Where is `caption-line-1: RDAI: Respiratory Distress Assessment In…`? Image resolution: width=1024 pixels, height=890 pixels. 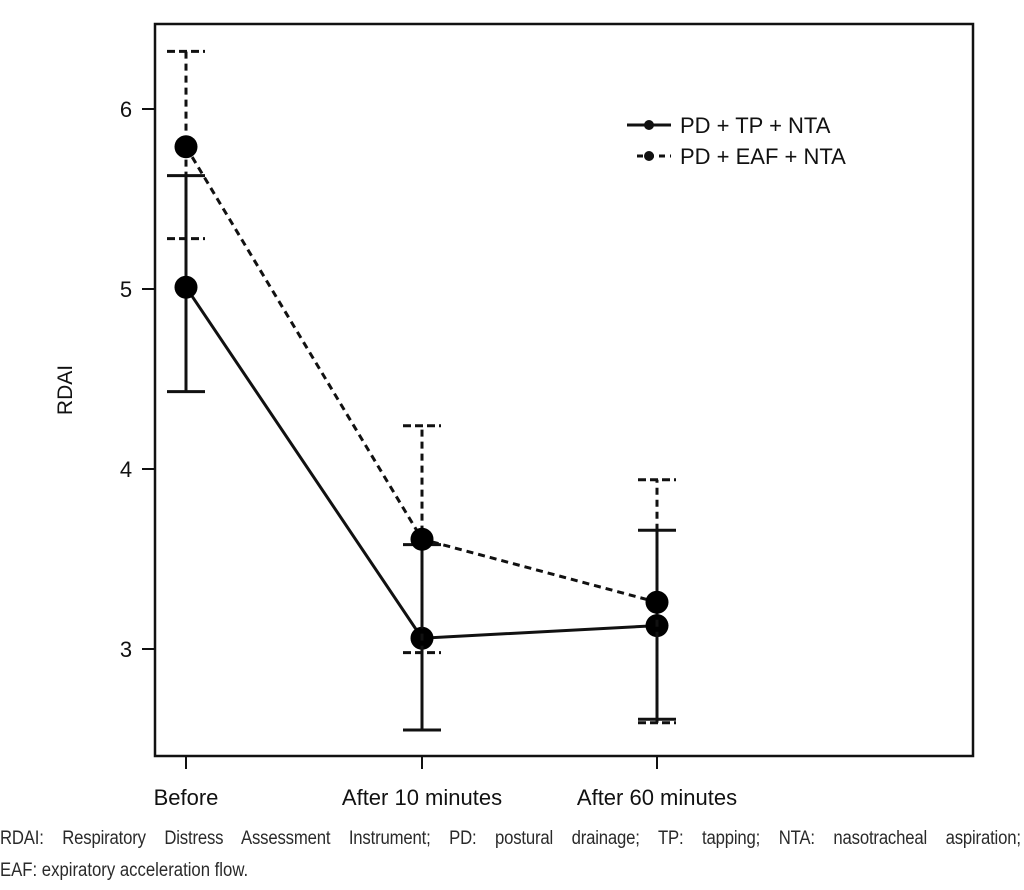
caption-line-1: RDAI: Respiratory Distress Assessment In… is located at coordinates (510, 838).